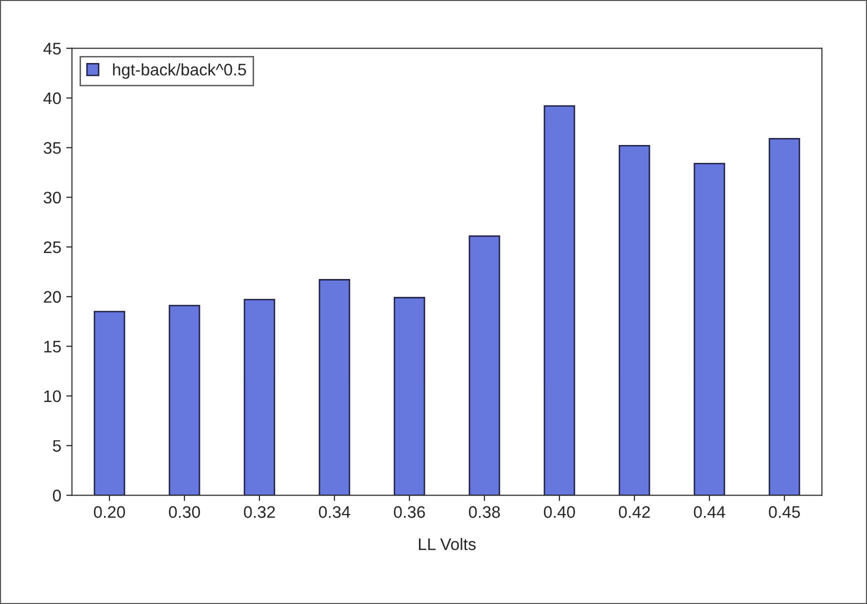  What do you see at coordinates (447, 544) in the screenshot?
I see `x-axis-title: LL Volts` at bounding box center [447, 544].